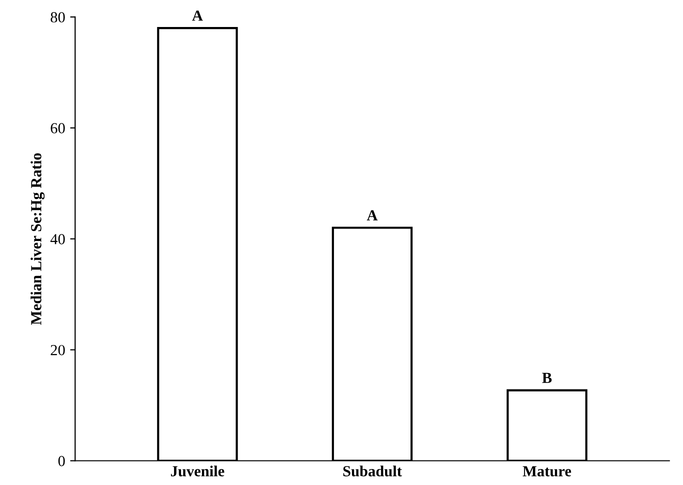  Describe the element at coordinates (197, 471) in the screenshot. I see `x-tick-label: Juvenile` at that location.